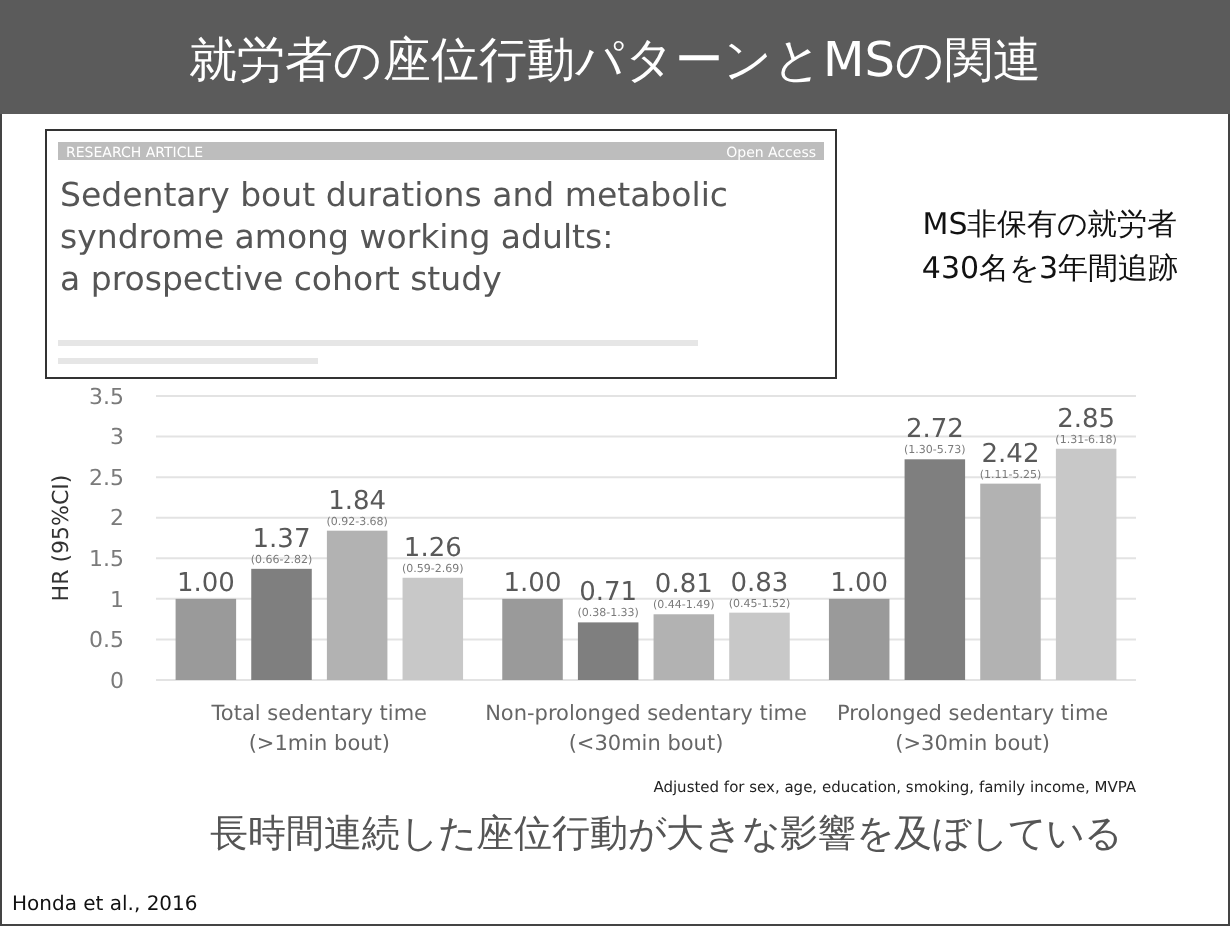 This screenshot has width=1230, height=926. Describe the element at coordinates (318, 729) in the screenshot. I see `x-tick-label: Total sedentary time (>1min bout)` at that location.